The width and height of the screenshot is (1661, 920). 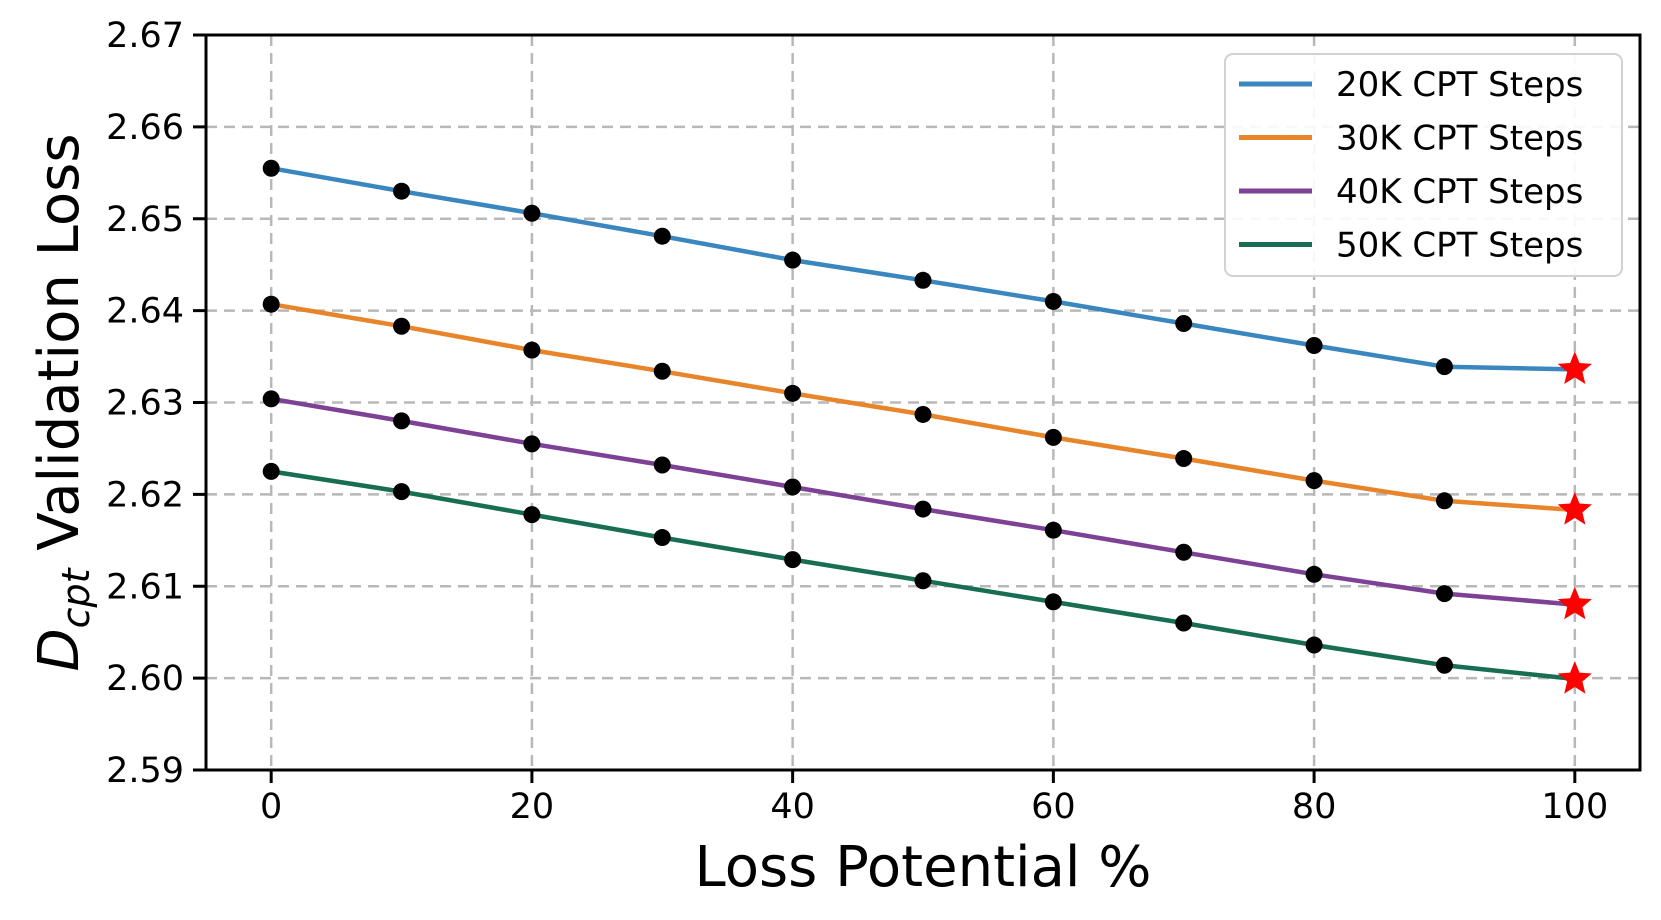 I want to click on y-axis-label: Dcpt Validation Loss, so click(x=62, y=402).